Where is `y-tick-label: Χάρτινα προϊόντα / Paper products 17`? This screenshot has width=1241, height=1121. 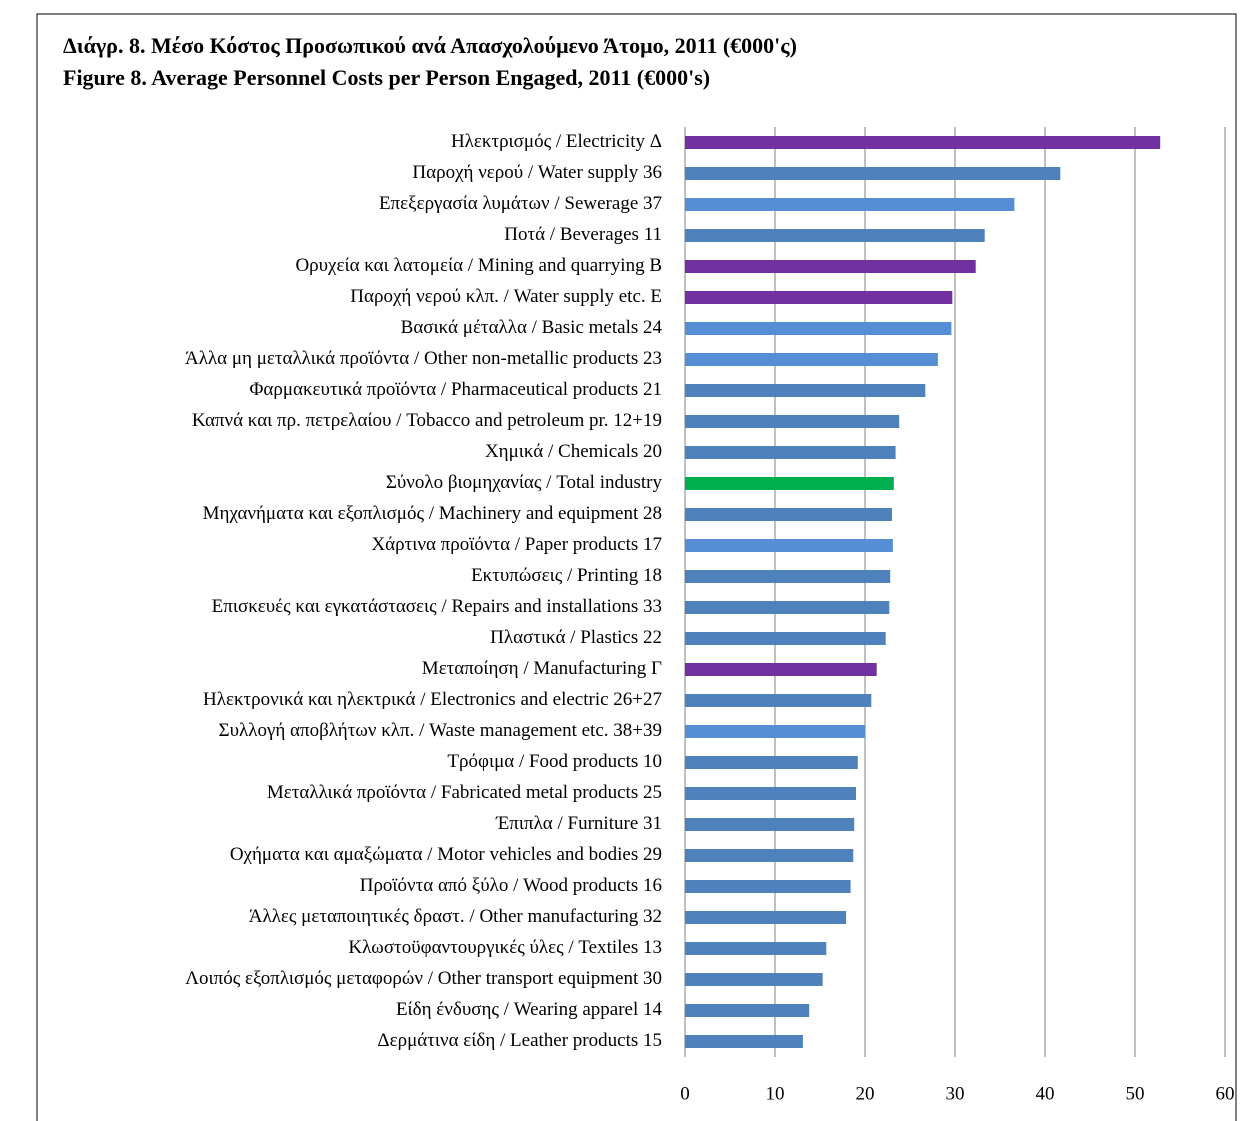
y-tick-label: Χάρτινα προϊόντα / Paper products 17 is located at coordinates (516, 544).